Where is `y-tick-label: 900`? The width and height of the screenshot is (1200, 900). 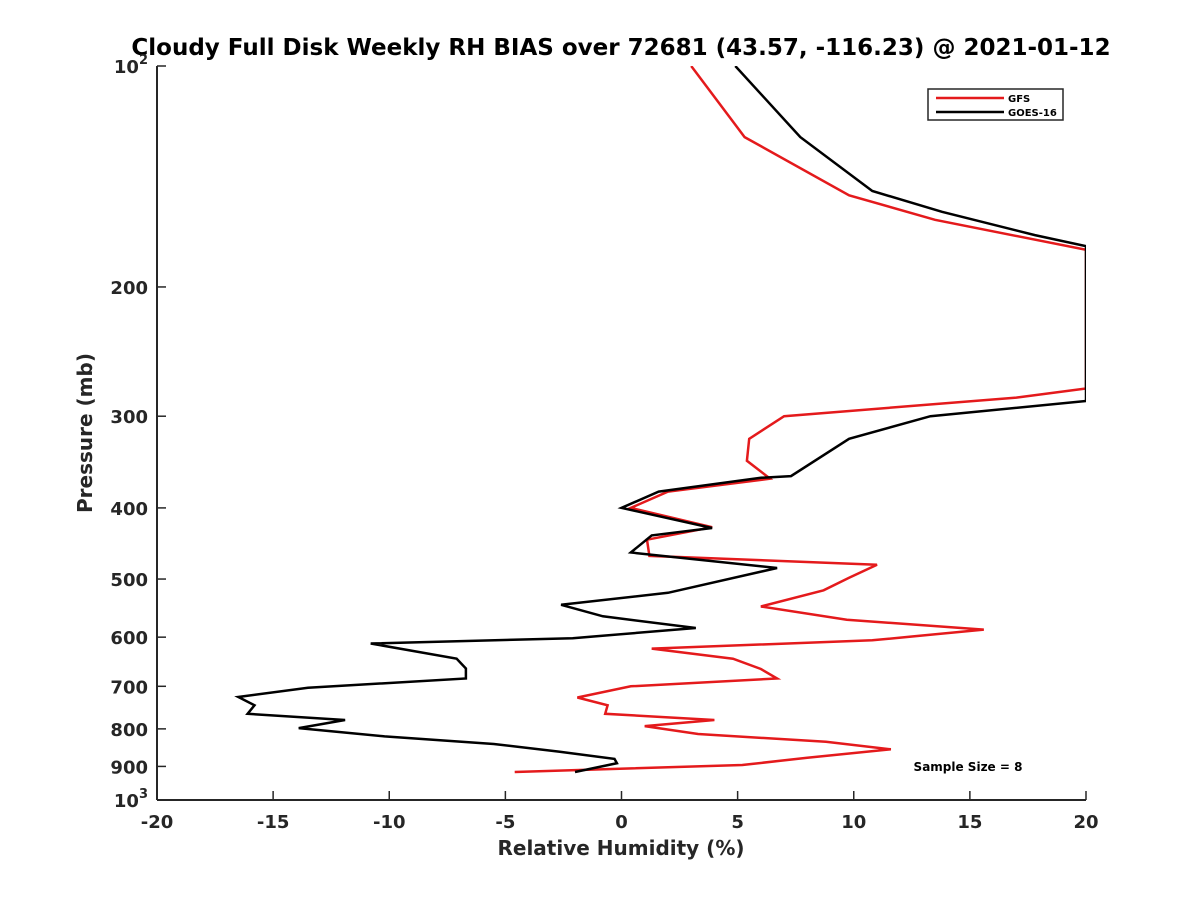 y-tick-label: 900 is located at coordinates (129, 767).